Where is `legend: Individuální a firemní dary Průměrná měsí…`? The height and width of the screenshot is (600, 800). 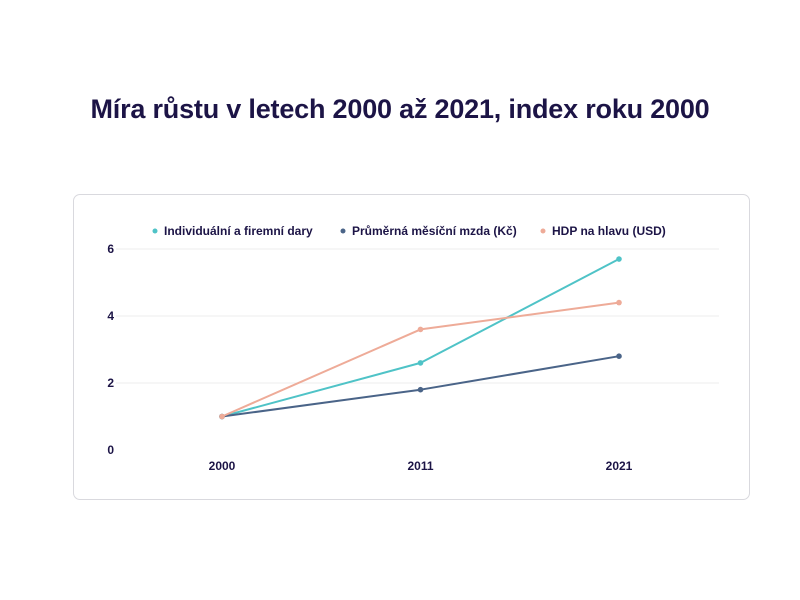 legend: Individuální a firemní dary Průměrná měsí… is located at coordinates (409, 231).